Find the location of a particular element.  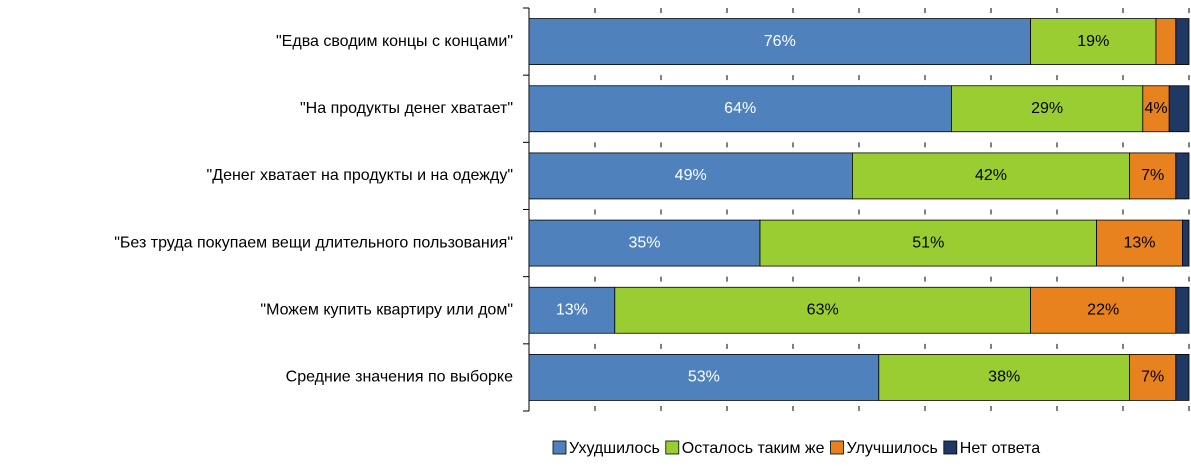

value-label: 22% is located at coordinates (1103, 309).